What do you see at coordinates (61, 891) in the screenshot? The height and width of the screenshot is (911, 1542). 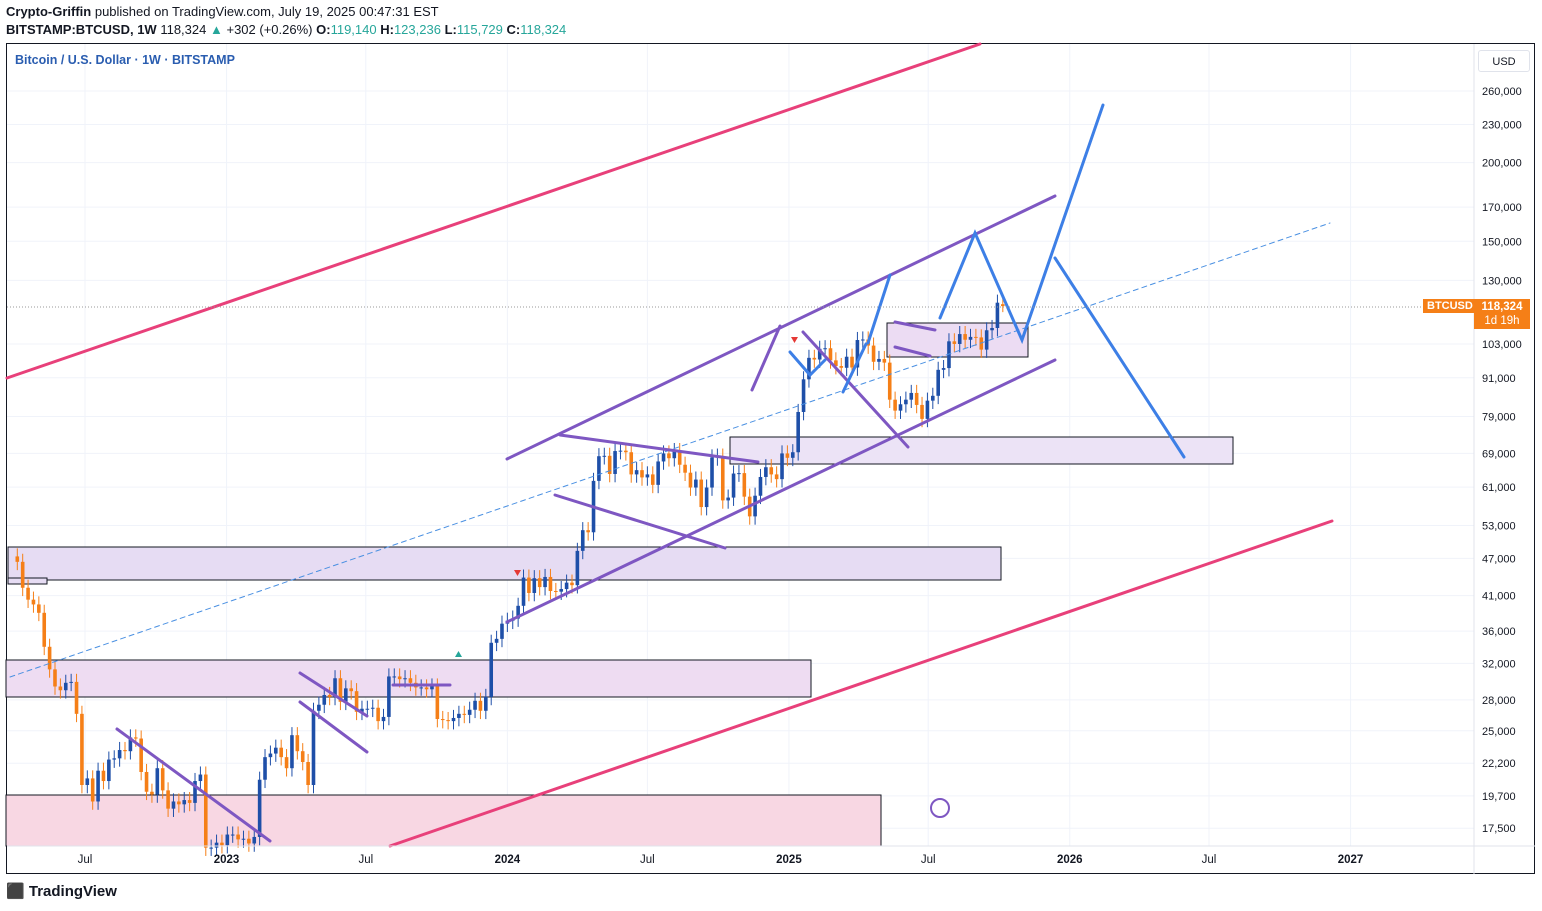 I see `tradingview-logo: ⬛ TradingView` at bounding box center [61, 891].